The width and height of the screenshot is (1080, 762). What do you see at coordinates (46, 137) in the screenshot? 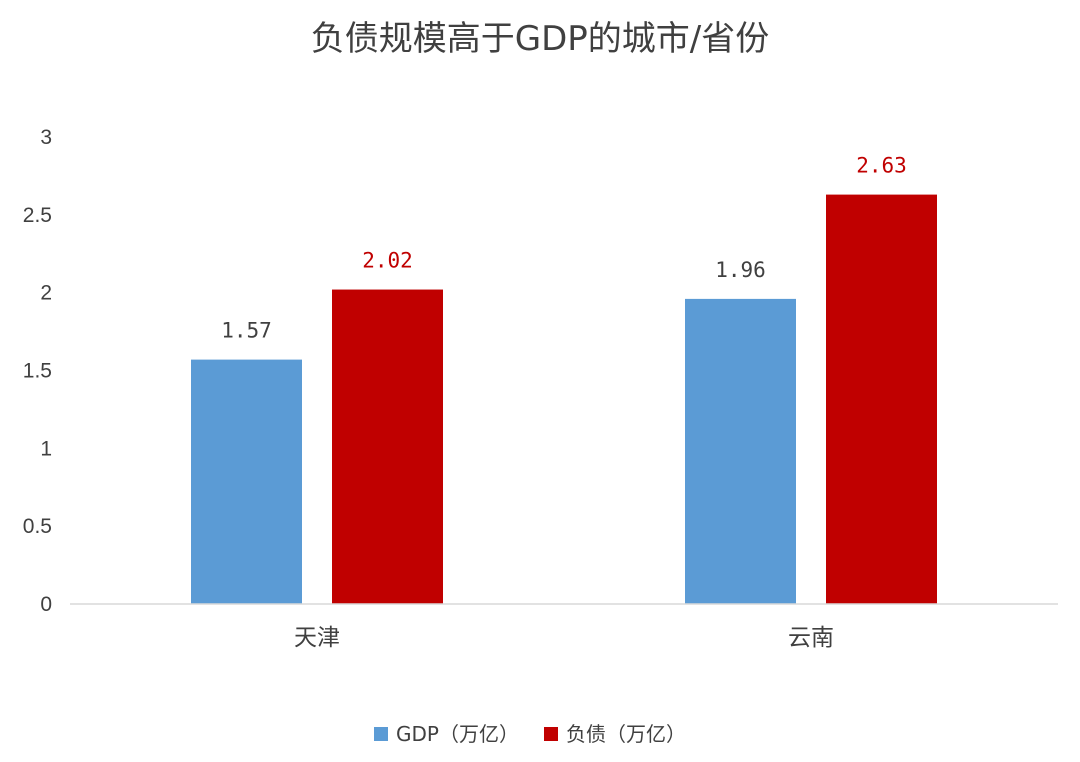
I see `y-tick-label: 3` at bounding box center [46, 137].